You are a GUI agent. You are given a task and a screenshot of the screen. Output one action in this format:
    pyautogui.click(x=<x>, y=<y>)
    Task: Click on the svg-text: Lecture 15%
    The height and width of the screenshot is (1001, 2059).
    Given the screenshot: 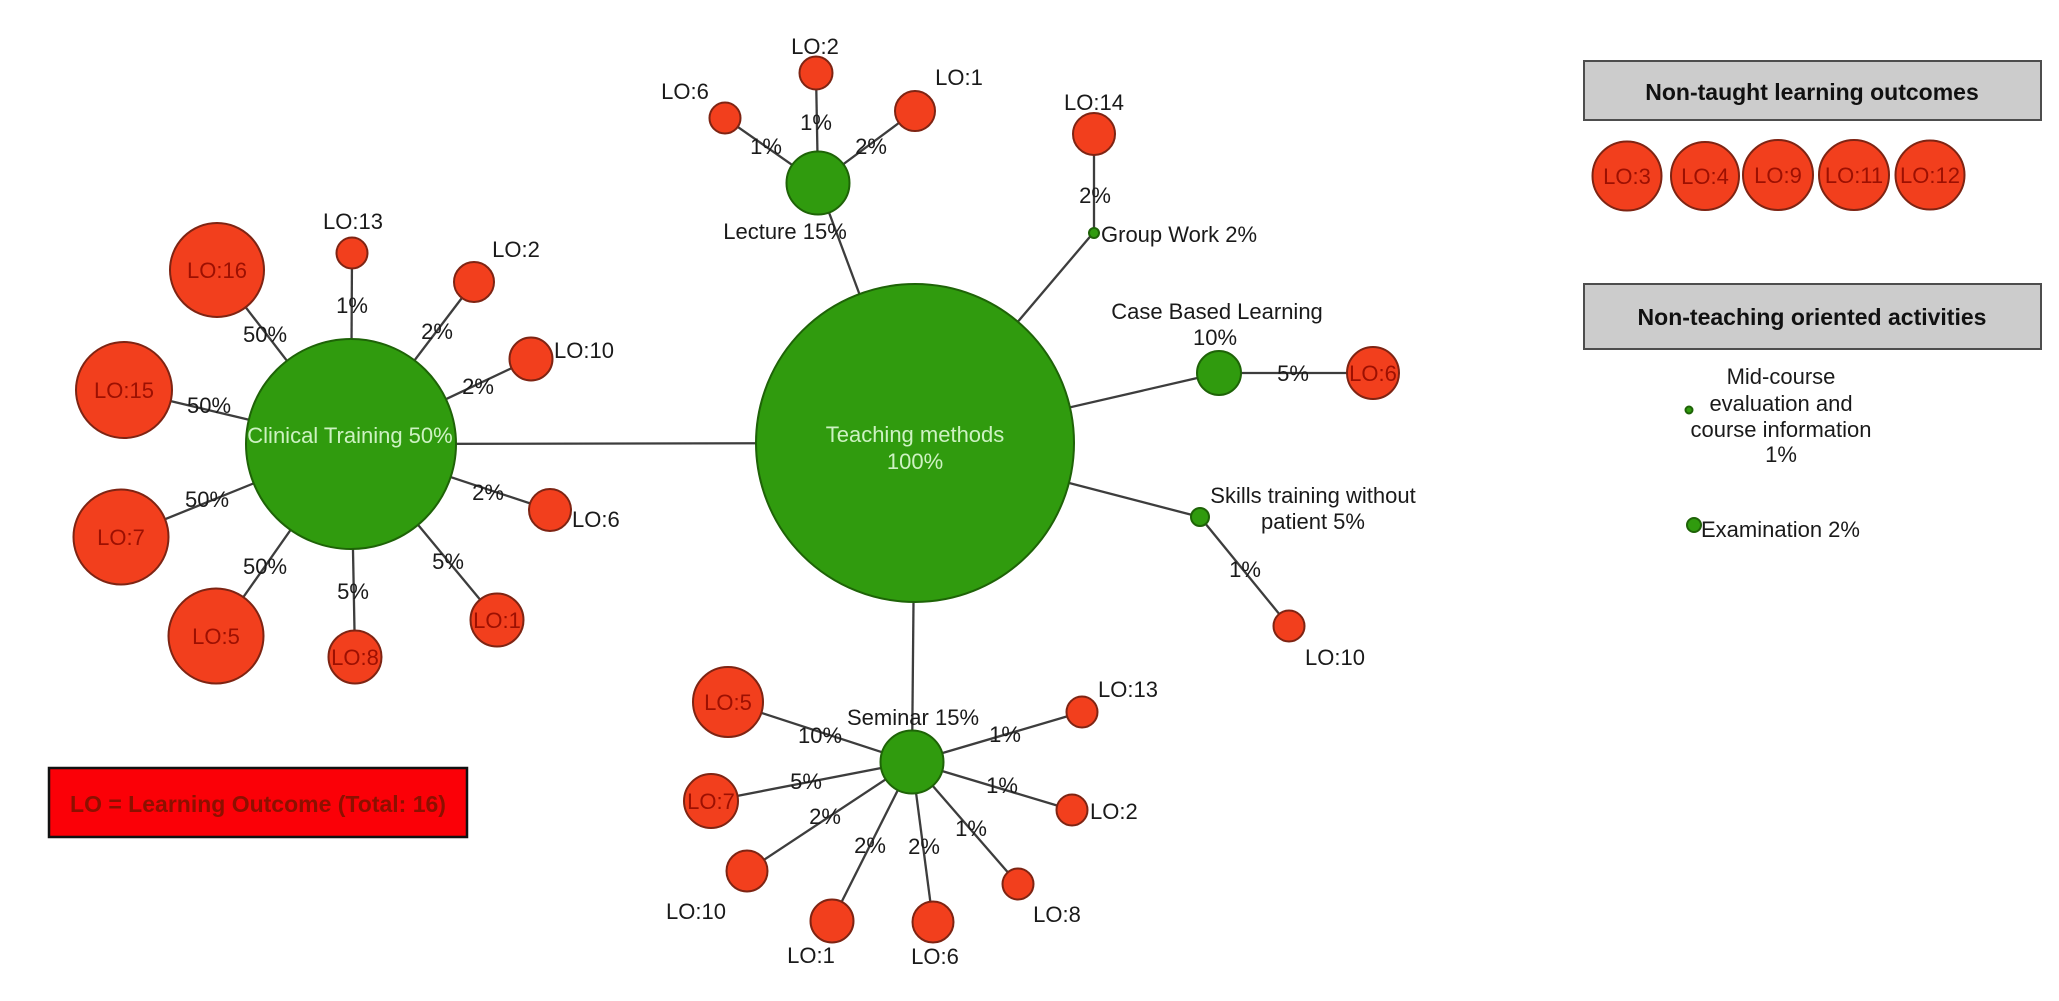 What is the action you would take?
    pyautogui.click(x=785, y=231)
    